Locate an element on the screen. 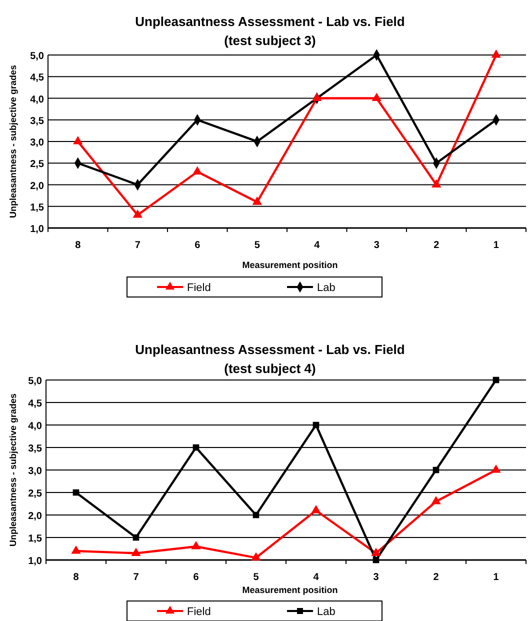 The width and height of the screenshot is (529, 621). chart-subtitle: (test subject 3) is located at coordinates (270, 40).